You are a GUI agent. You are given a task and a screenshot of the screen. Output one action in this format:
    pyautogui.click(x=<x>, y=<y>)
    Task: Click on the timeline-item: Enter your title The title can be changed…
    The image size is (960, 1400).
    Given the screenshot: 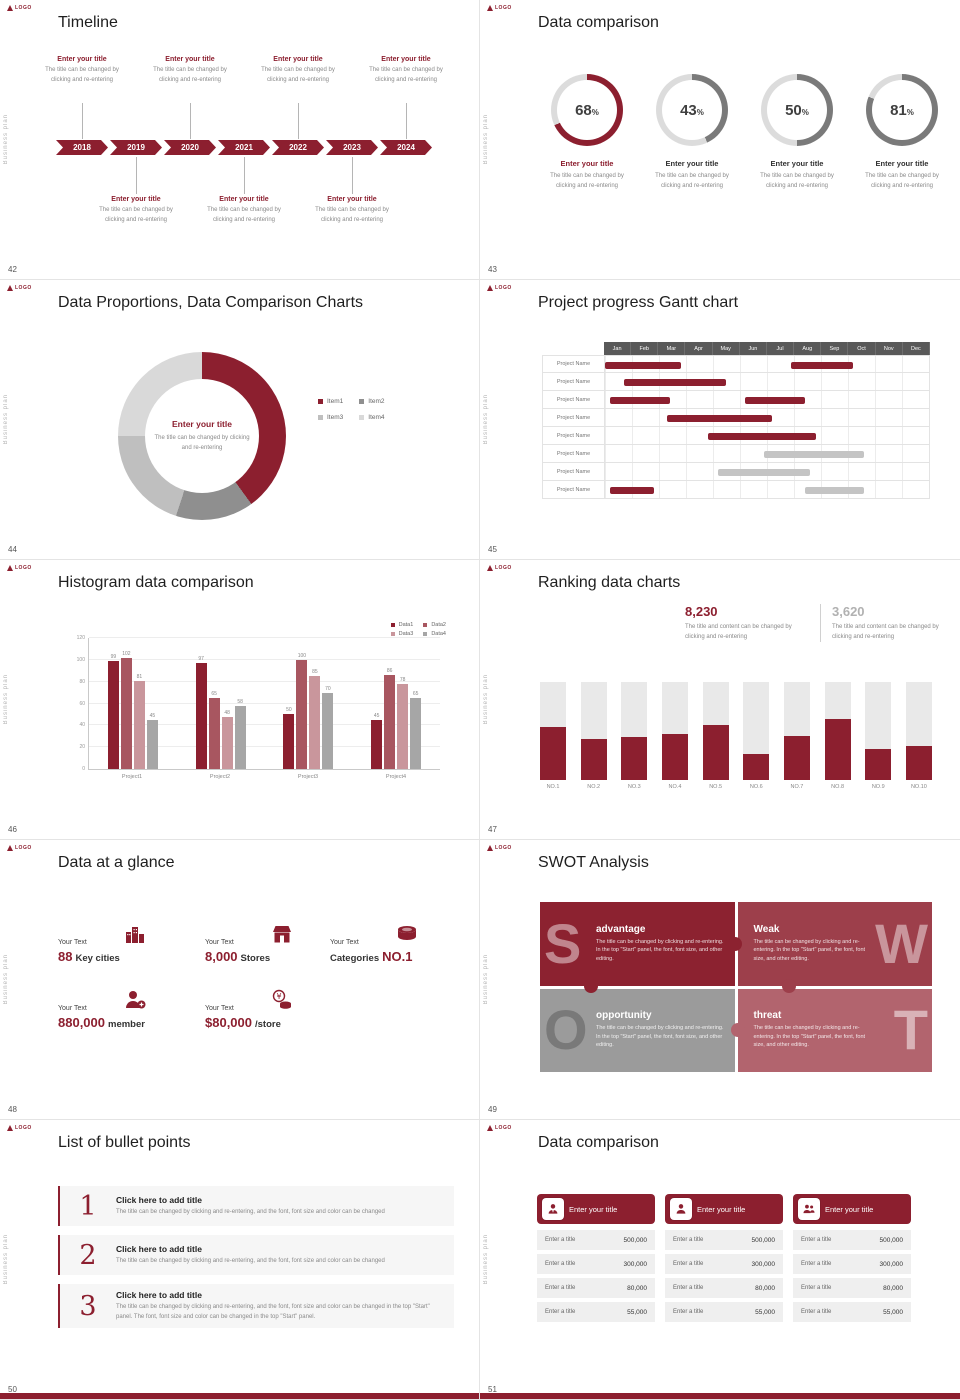 What is the action you would take?
    pyautogui.click(x=136, y=210)
    